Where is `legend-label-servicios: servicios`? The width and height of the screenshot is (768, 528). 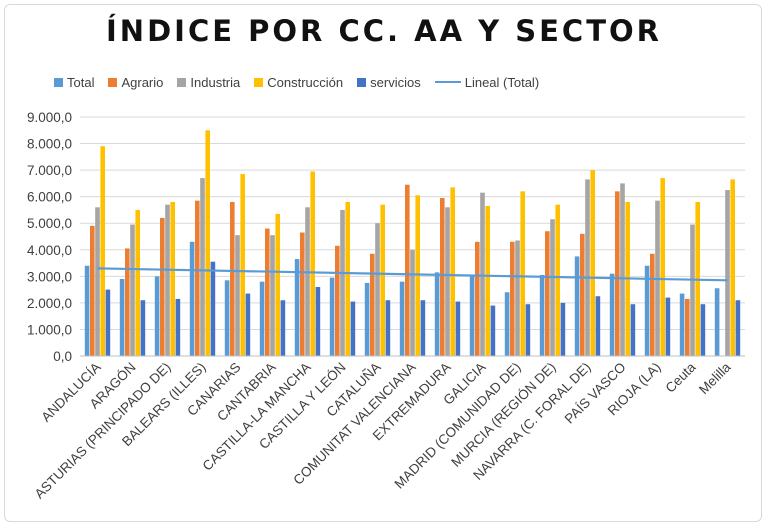
legend-label-servicios: servicios is located at coordinates (395, 82).